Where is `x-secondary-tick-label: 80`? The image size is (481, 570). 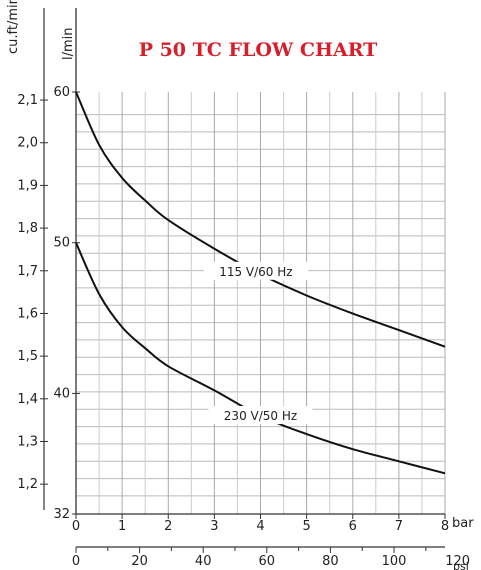 x-secondary-tick-label: 80 is located at coordinates (330, 561).